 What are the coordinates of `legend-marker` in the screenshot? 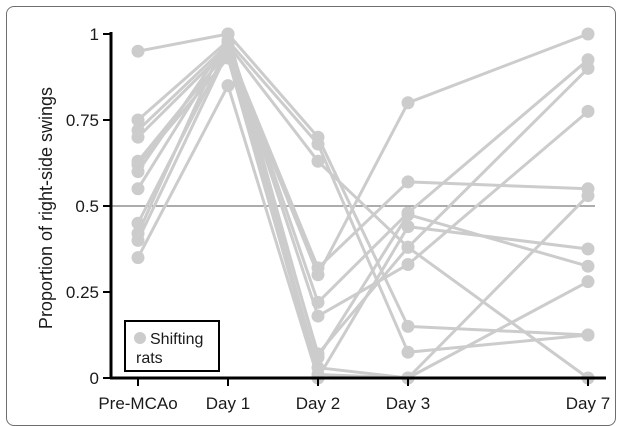 It's located at (140, 338).